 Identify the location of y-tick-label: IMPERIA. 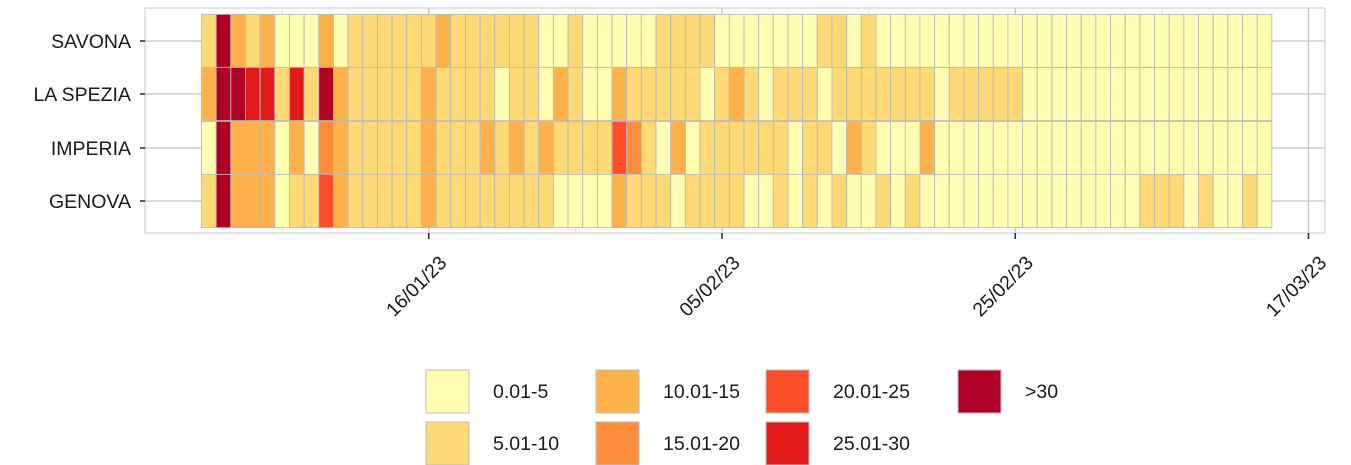
(91, 149).